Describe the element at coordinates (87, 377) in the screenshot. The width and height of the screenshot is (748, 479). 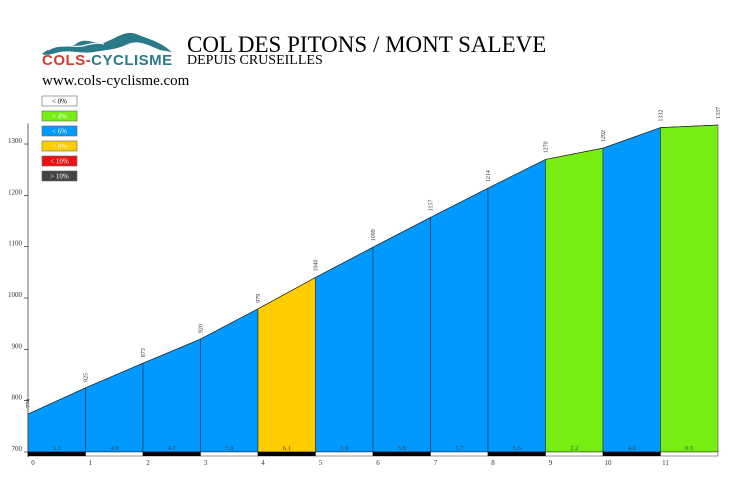
I see `altitude-label: 825` at that location.